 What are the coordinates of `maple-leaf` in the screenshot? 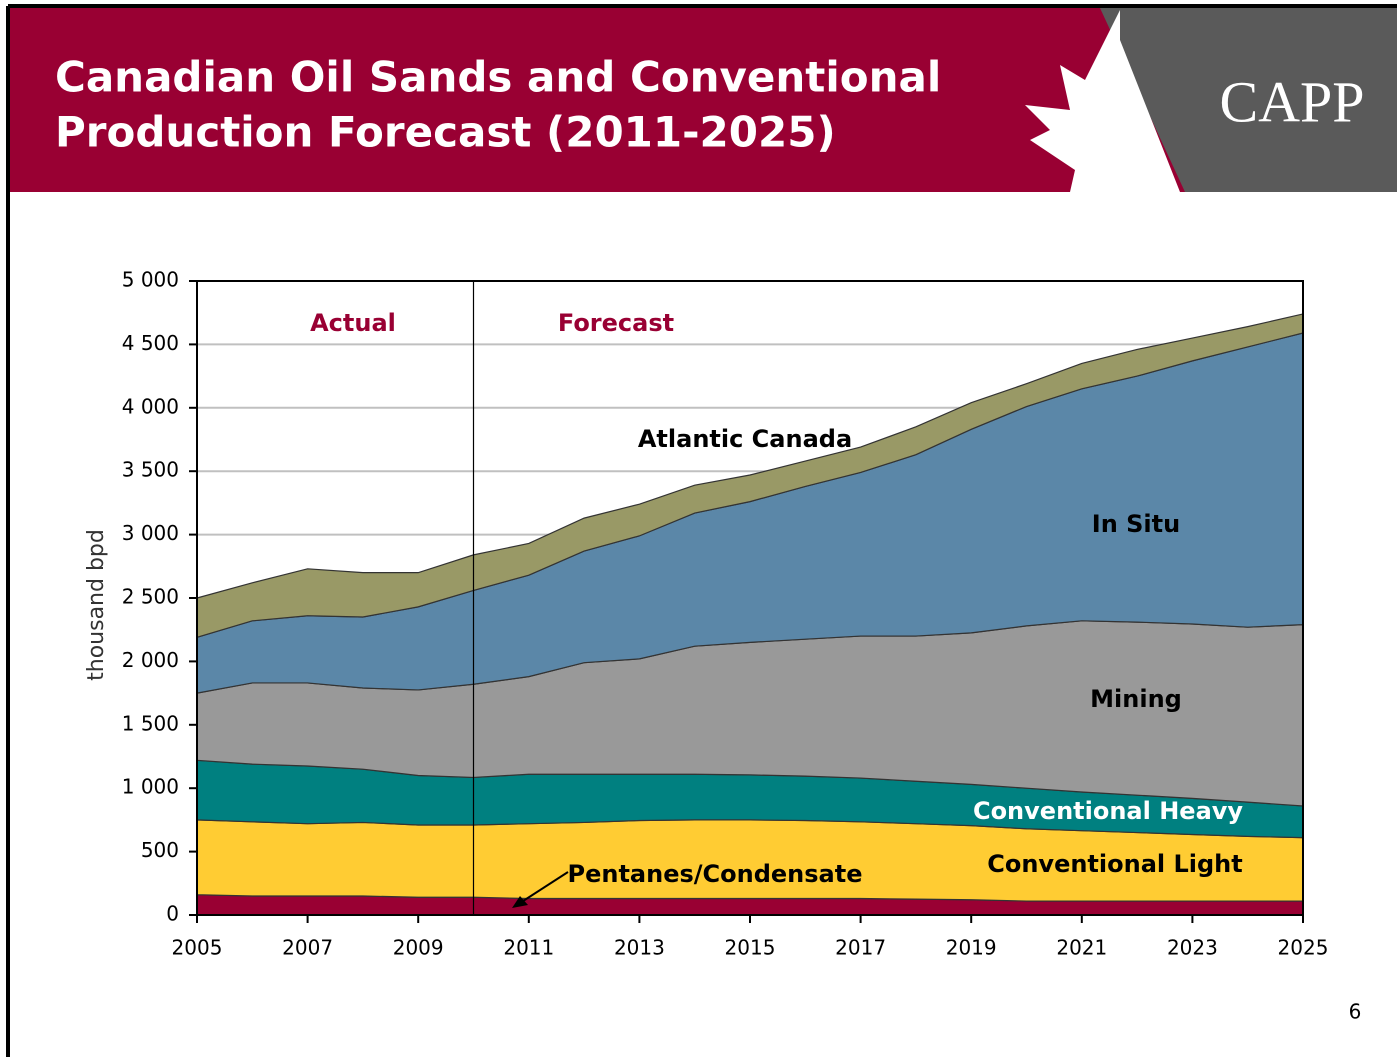 It's located at (1102, 101).